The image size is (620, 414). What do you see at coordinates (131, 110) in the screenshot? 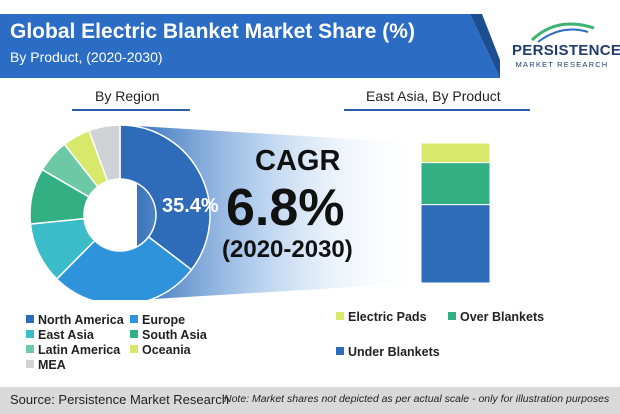
I see `left-section-underline` at bounding box center [131, 110].